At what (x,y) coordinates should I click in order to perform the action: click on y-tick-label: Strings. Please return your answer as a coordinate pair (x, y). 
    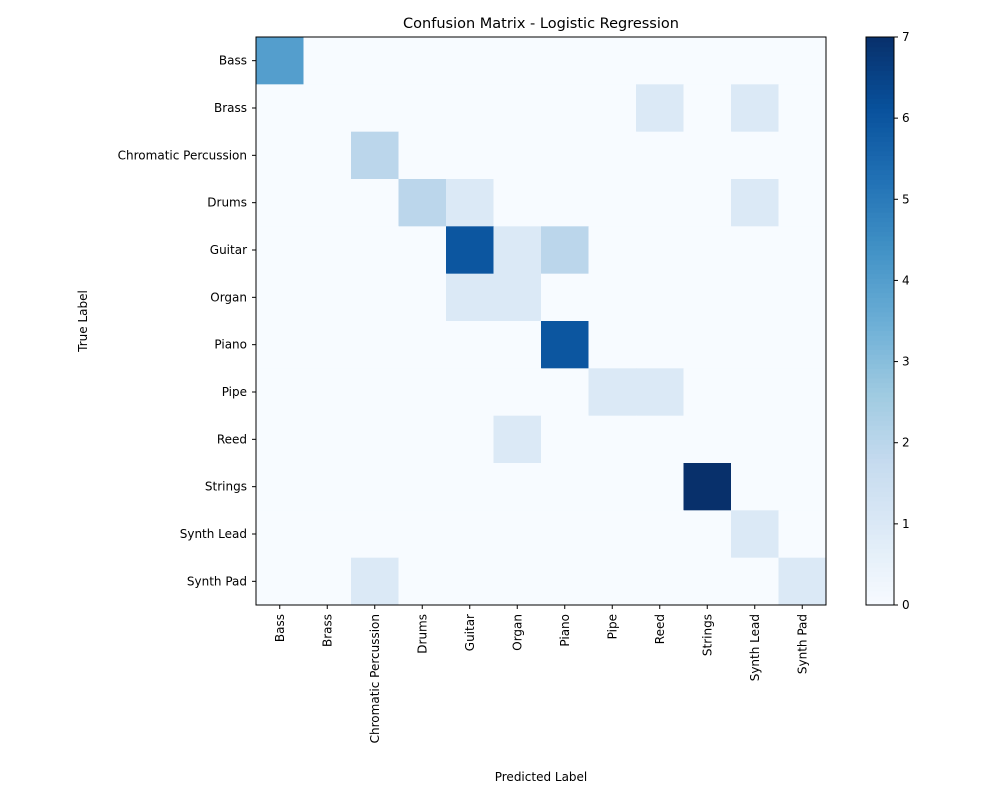
    Looking at the image, I should click on (226, 487).